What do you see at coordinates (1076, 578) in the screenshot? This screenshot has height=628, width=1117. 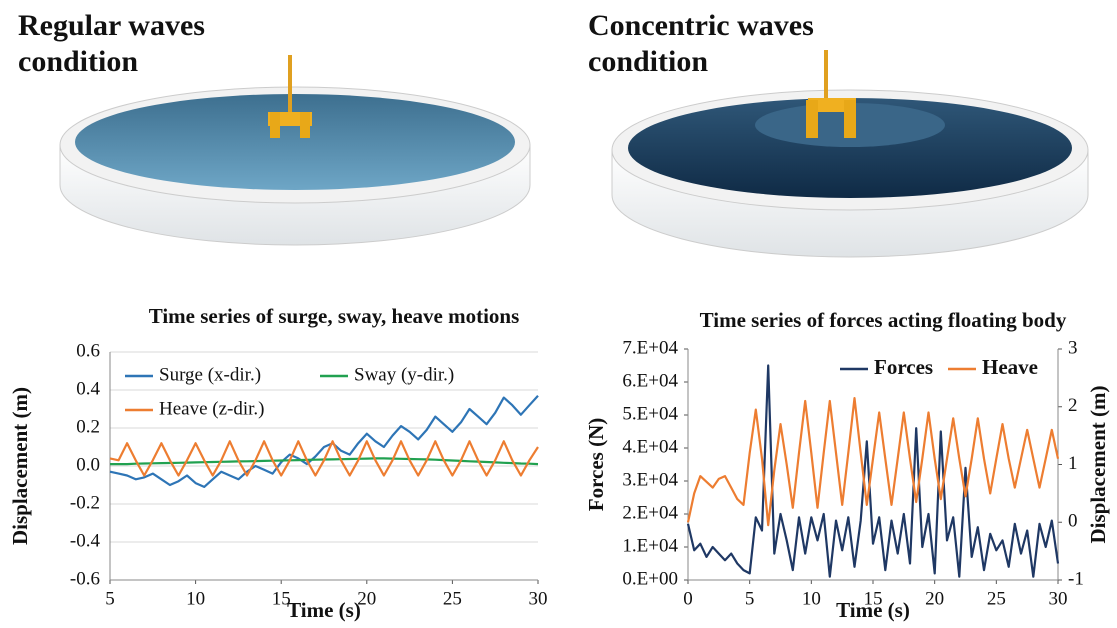 I see `y2-tick-label: -1` at bounding box center [1076, 578].